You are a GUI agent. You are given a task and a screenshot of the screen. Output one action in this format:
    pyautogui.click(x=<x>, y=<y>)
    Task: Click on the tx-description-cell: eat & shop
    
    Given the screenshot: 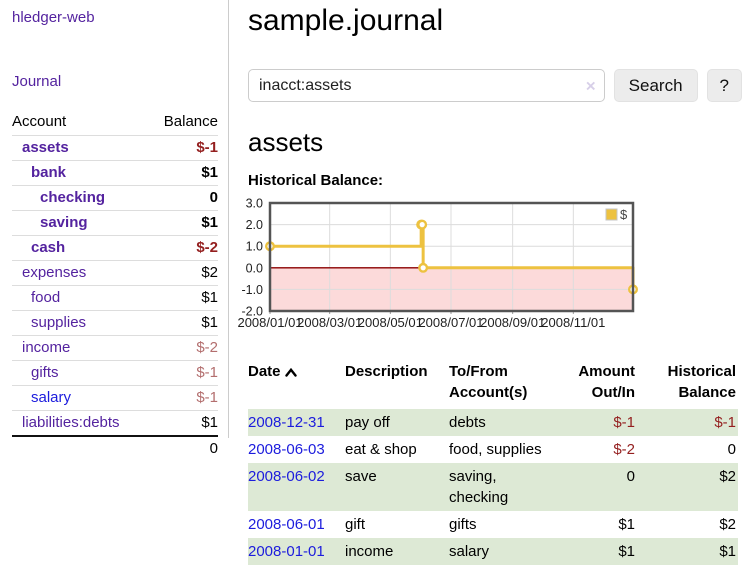 What is the action you would take?
    pyautogui.click(x=381, y=449)
    